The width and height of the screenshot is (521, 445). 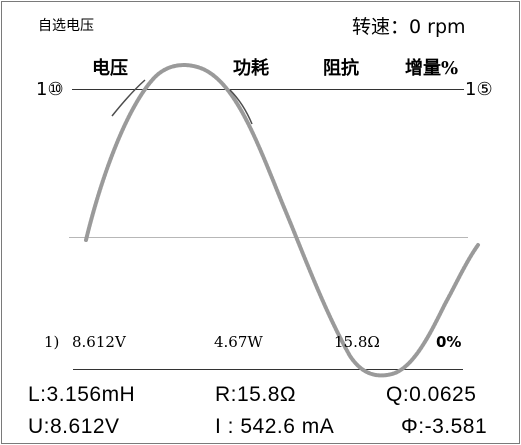 I want to click on reading-voltage: 8.612V, so click(x=99, y=342).